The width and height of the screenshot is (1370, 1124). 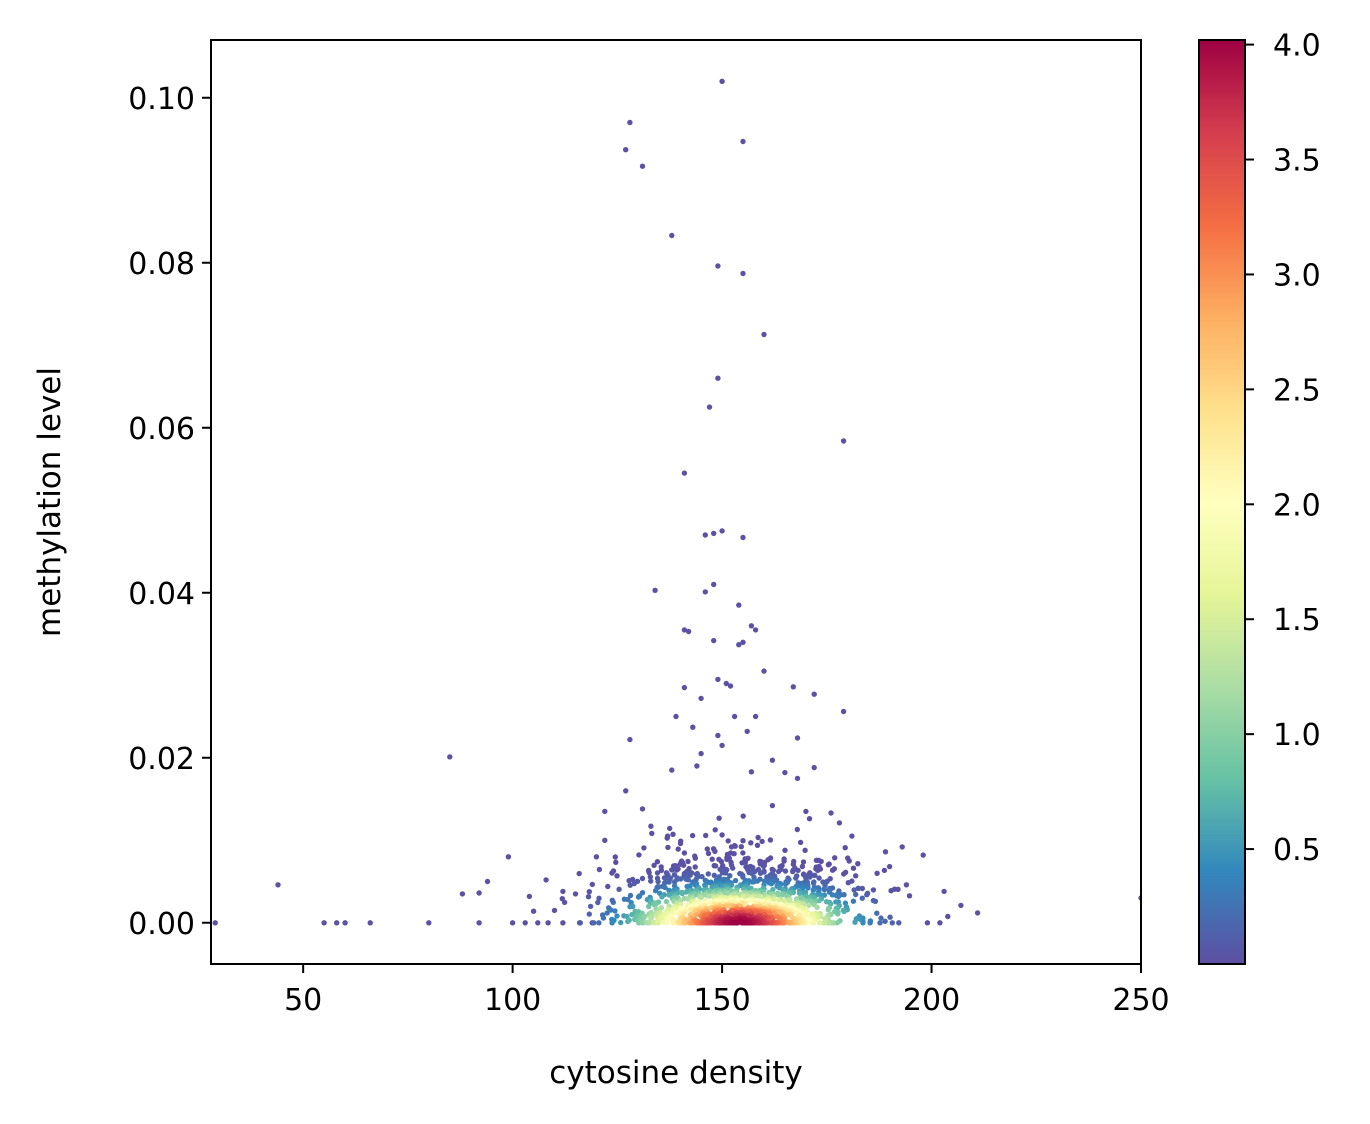 I want to click on x-tick-label: 200, so click(x=931, y=1000).